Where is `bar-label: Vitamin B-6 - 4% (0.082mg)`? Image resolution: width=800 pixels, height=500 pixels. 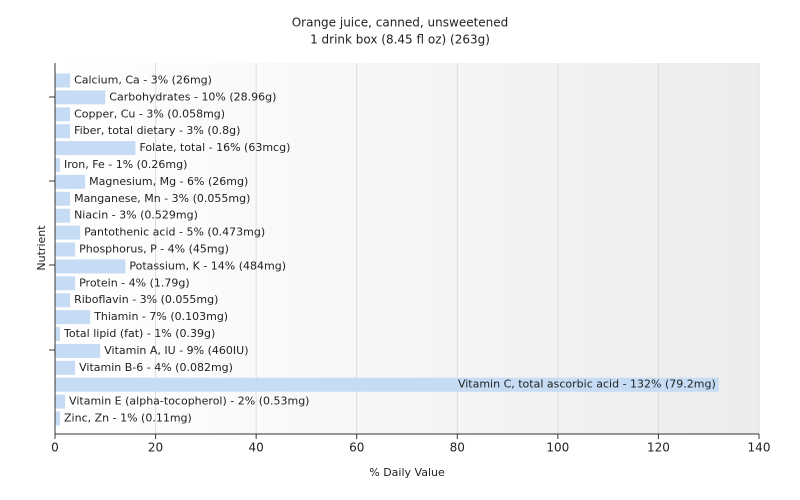
bar-label: Vitamin B-6 - 4% (0.082mg) is located at coordinates (156, 367).